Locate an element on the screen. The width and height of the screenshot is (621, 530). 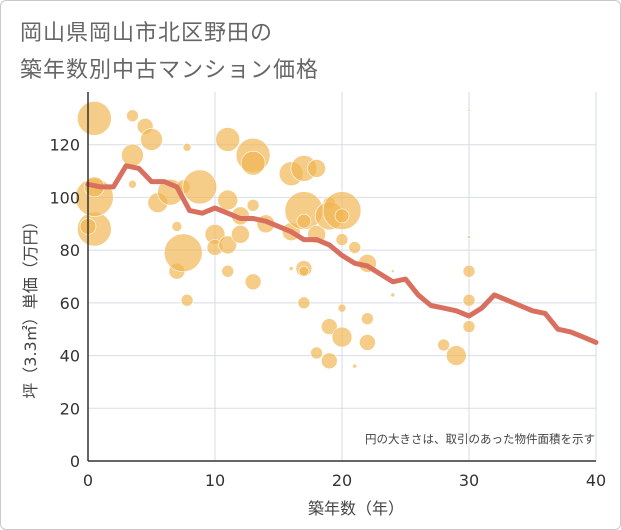
y-tick-label: 20 is located at coordinates (70, 408).